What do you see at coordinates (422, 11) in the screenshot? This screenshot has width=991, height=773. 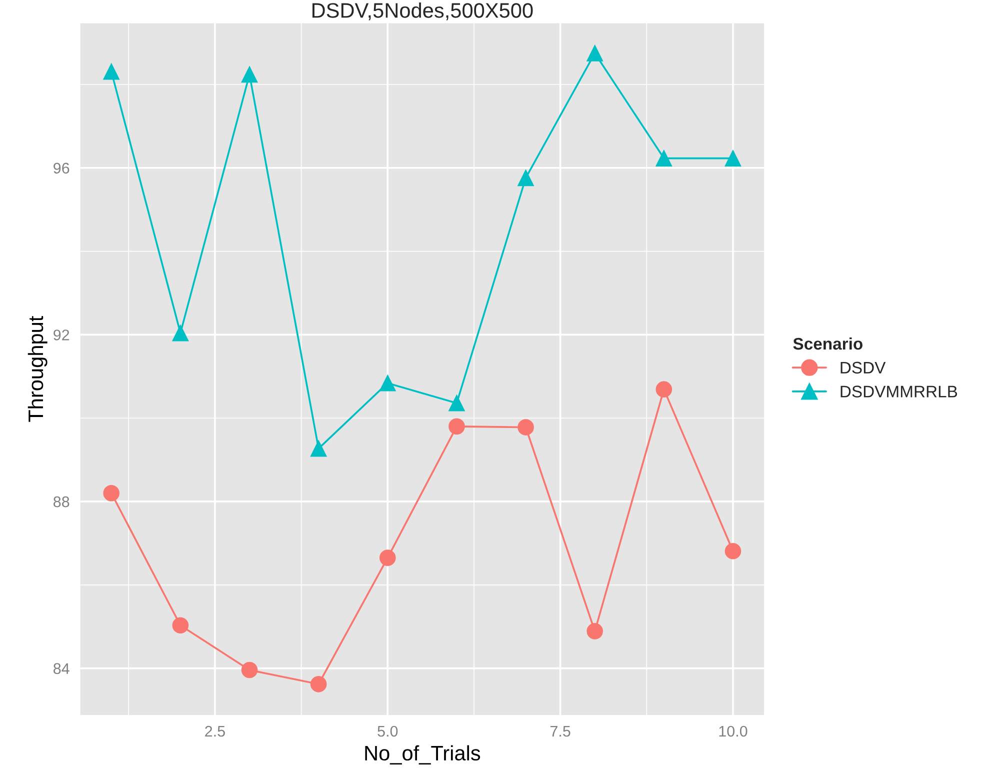 I see `chart-title: DSDV,5Nodes,500X500` at bounding box center [422, 11].